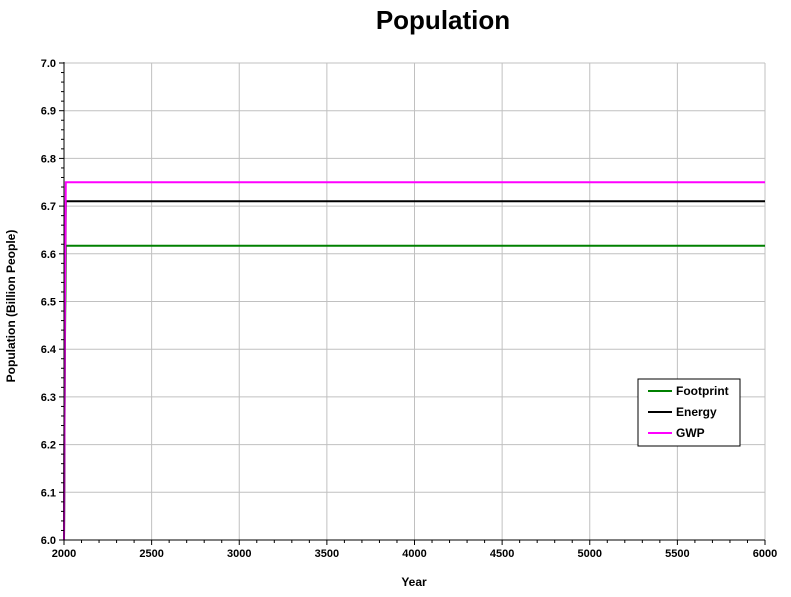 The image size is (791, 597). Describe the element at coordinates (765, 554) in the screenshot. I see `x-tick-label: 6000` at that location.